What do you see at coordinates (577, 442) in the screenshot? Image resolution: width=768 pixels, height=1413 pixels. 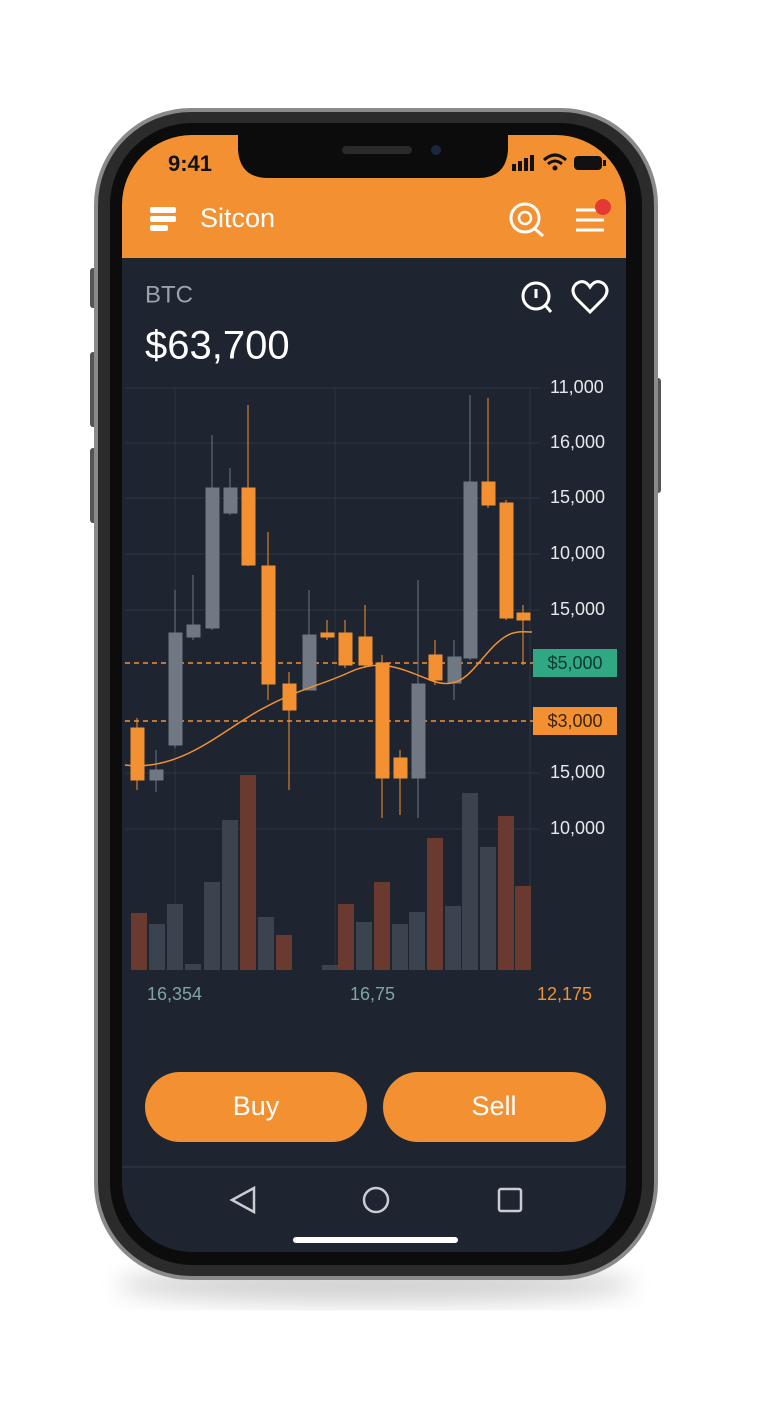 I see `axis-label: 16,000` at bounding box center [577, 442].